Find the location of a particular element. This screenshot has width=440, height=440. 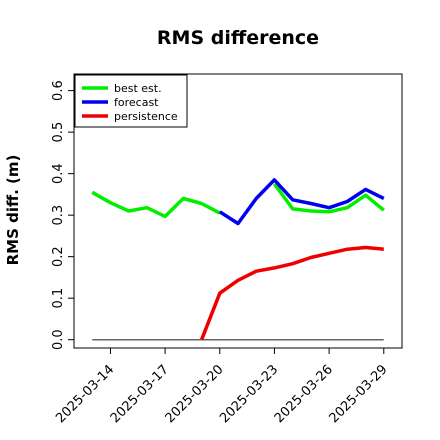

y-tick-label-6: 0.6 is located at coordinates (58, 90).